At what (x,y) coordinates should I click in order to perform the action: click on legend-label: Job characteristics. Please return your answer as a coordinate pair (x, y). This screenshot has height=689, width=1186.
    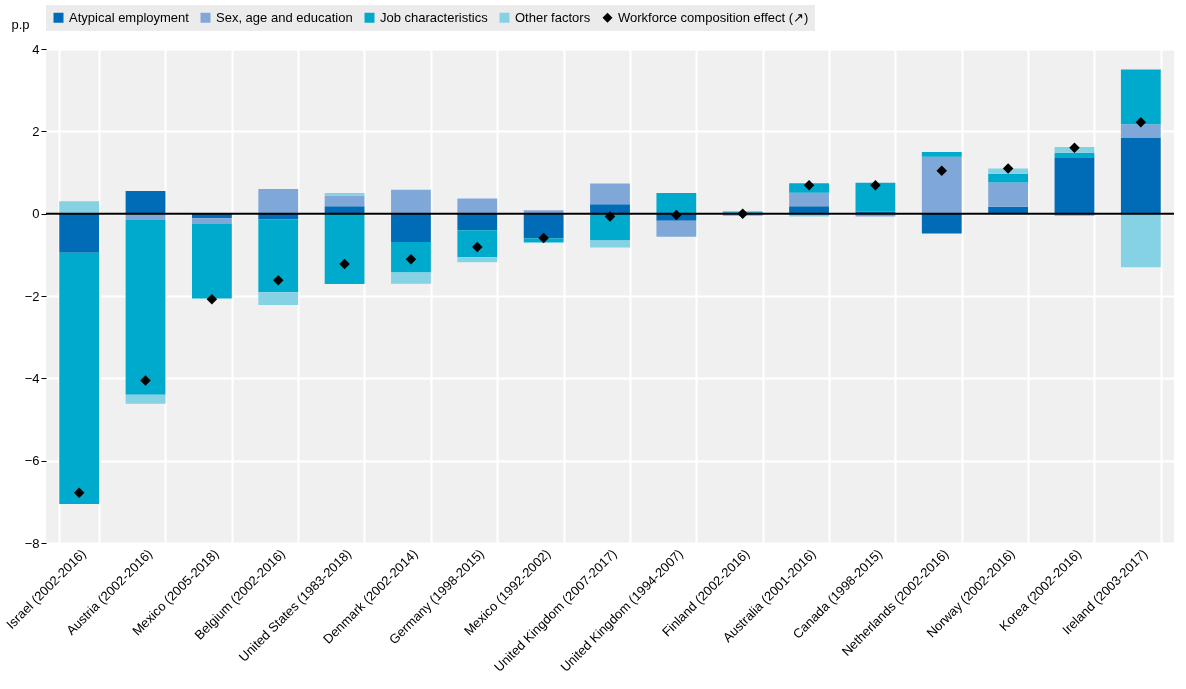
    Looking at the image, I should click on (434, 17).